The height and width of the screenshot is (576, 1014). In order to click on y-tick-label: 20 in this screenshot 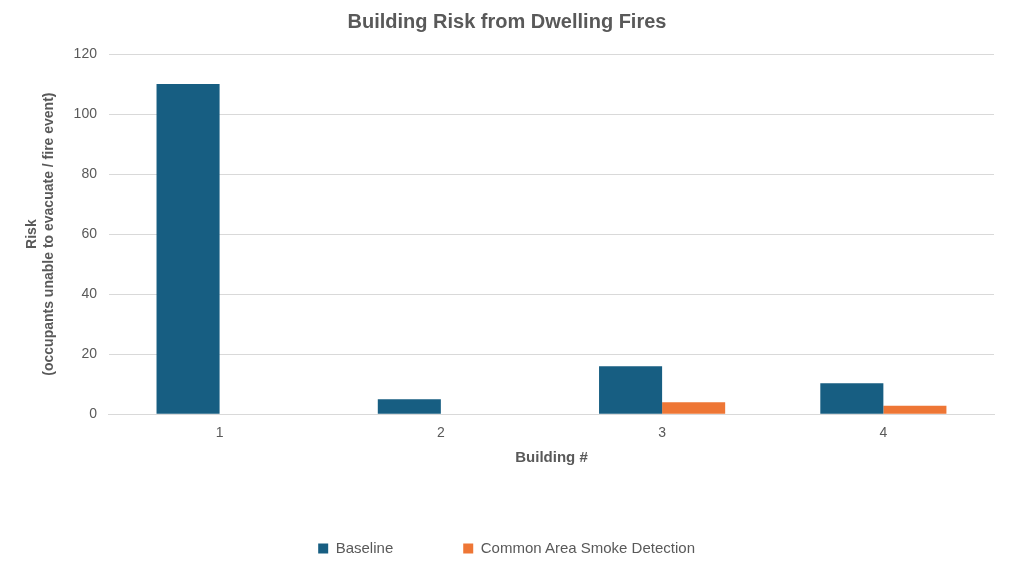, I will do `click(89, 353)`.